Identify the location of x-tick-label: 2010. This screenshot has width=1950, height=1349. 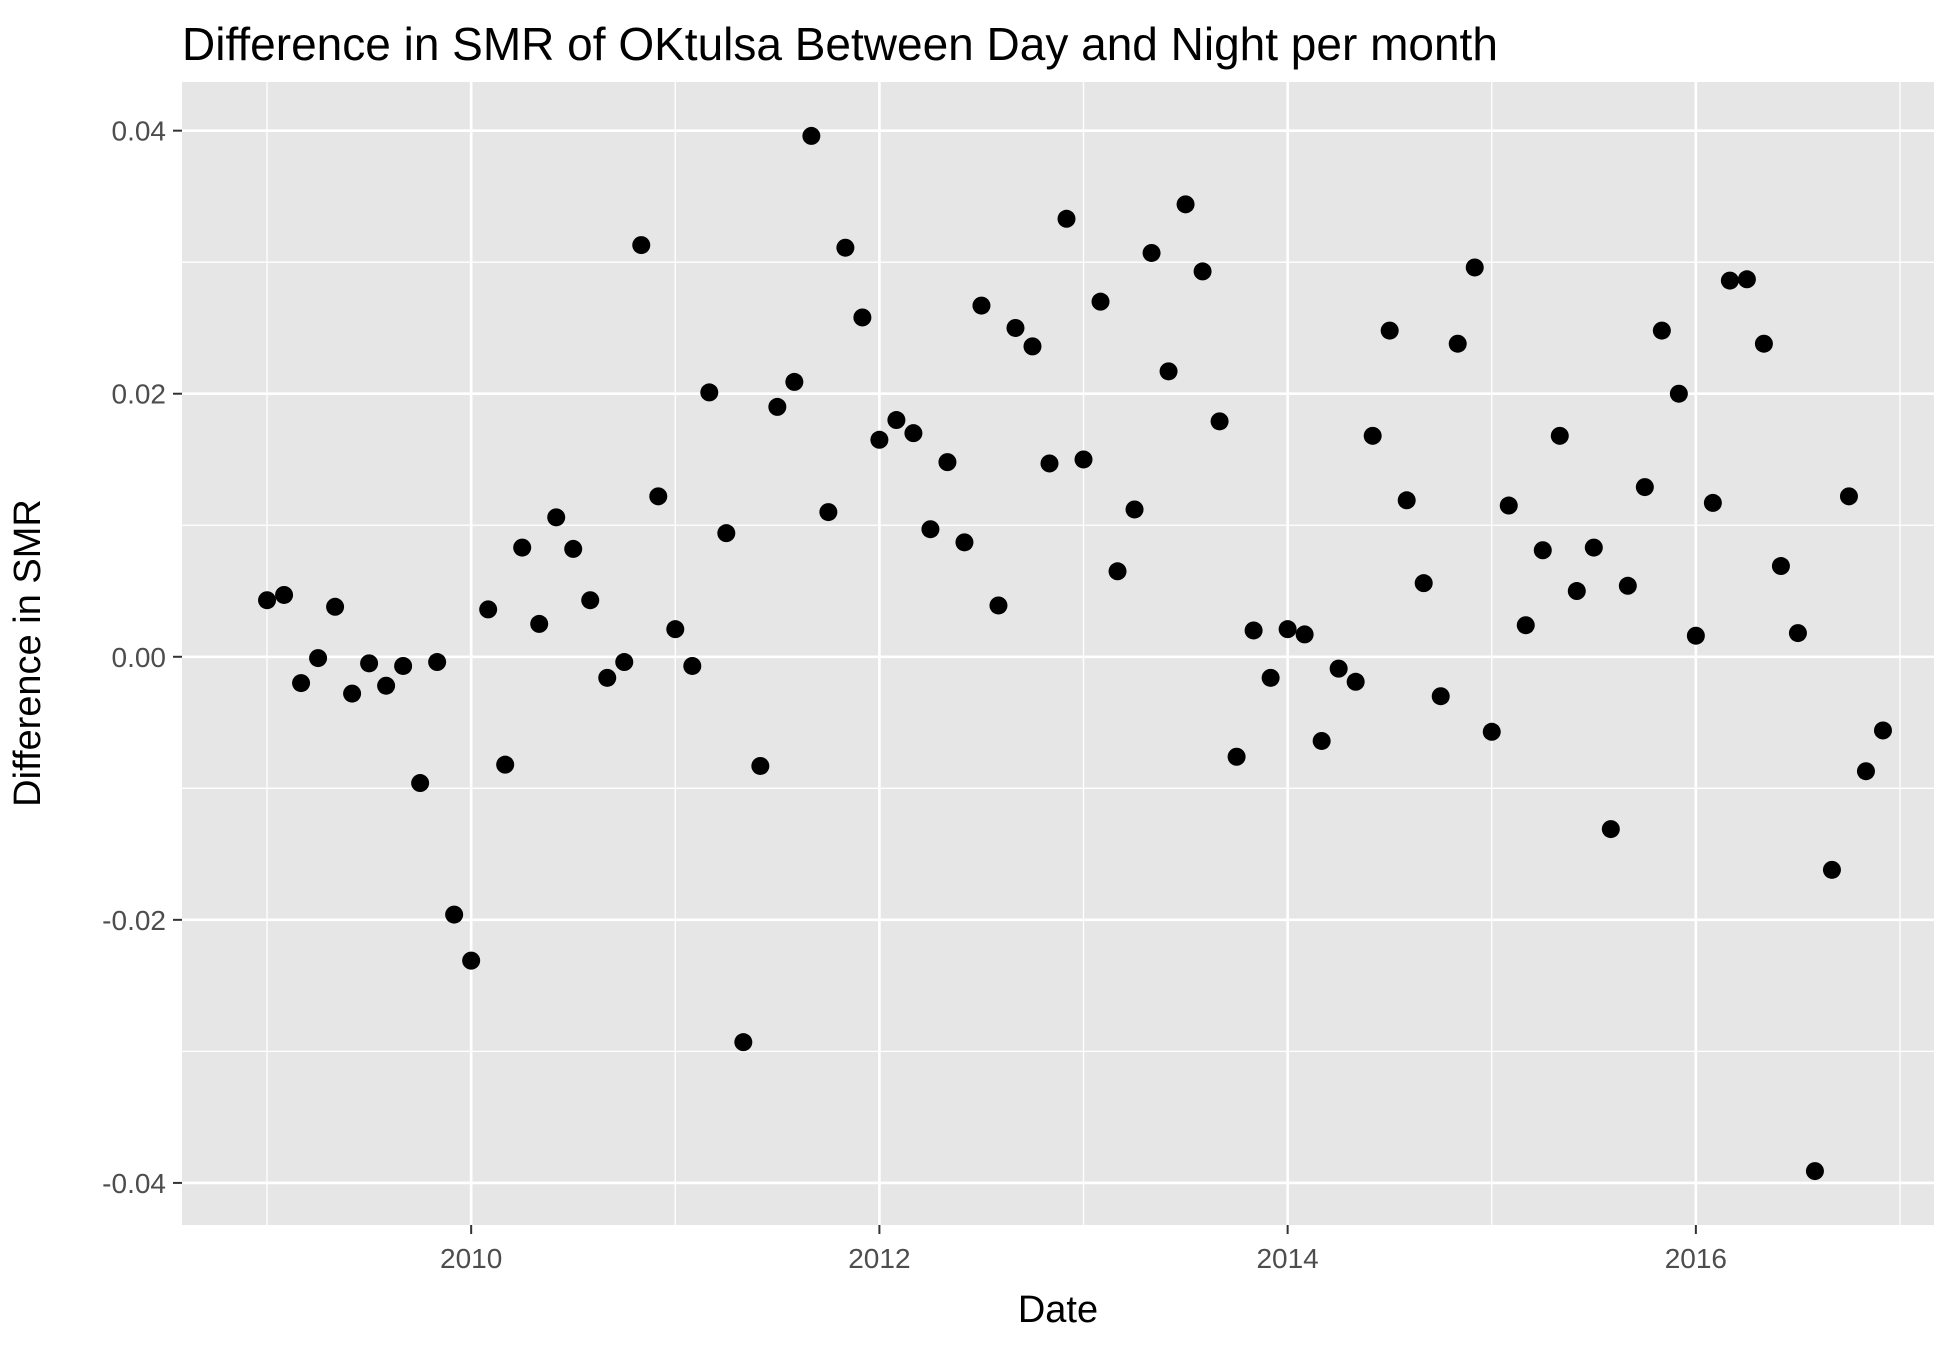
(471, 1258).